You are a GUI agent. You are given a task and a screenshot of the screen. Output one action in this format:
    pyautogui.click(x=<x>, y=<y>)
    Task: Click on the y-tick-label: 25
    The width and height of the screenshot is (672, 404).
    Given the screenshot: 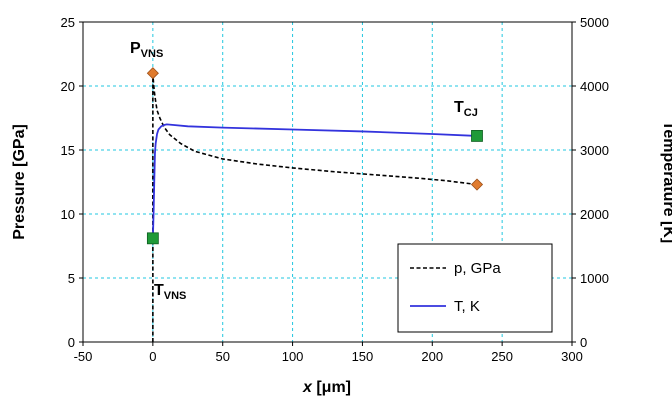 What is the action you would take?
    pyautogui.click(x=68, y=22)
    